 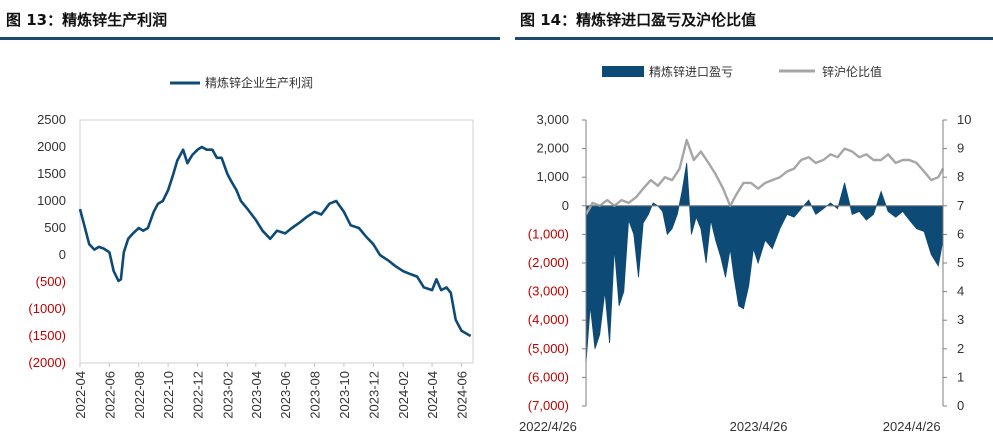 What do you see at coordinates (432, 395) in the screenshot?
I see `profit-x-tick-label: 2024-04` at bounding box center [432, 395].